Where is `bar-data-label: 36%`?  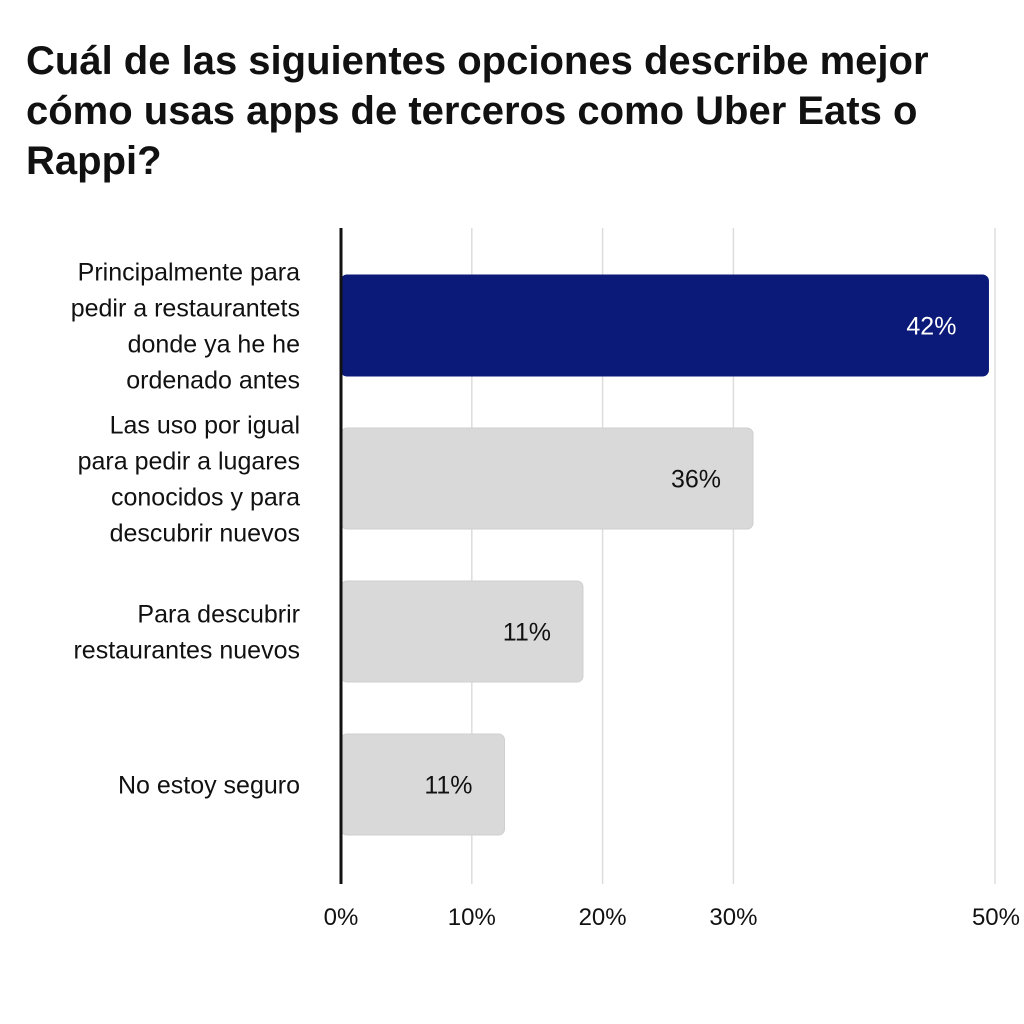 bar-data-label: 36% is located at coordinates (696, 480).